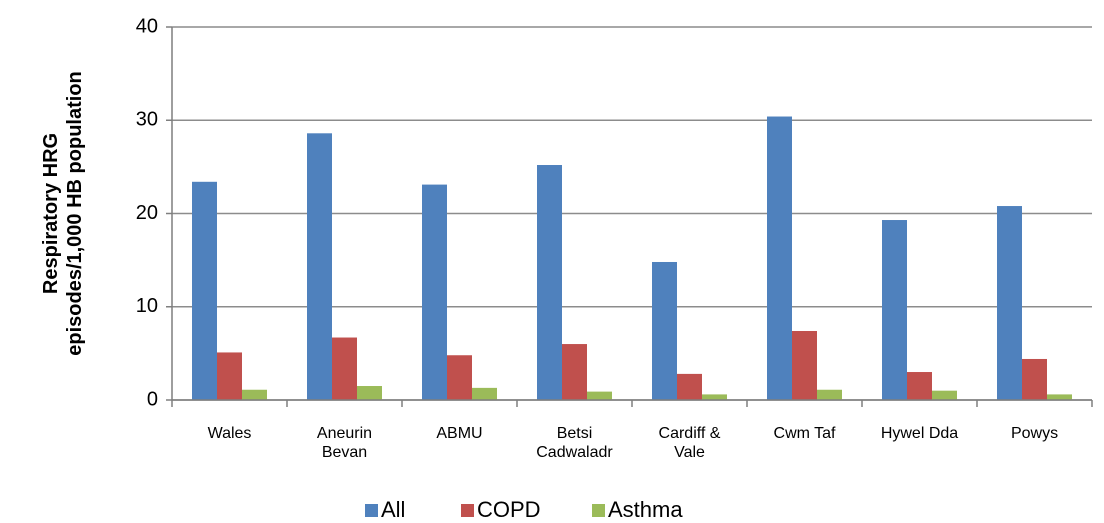  What do you see at coordinates (509, 509) in the screenshot?
I see `legend-label: COPD` at bounding box center [509, 509].